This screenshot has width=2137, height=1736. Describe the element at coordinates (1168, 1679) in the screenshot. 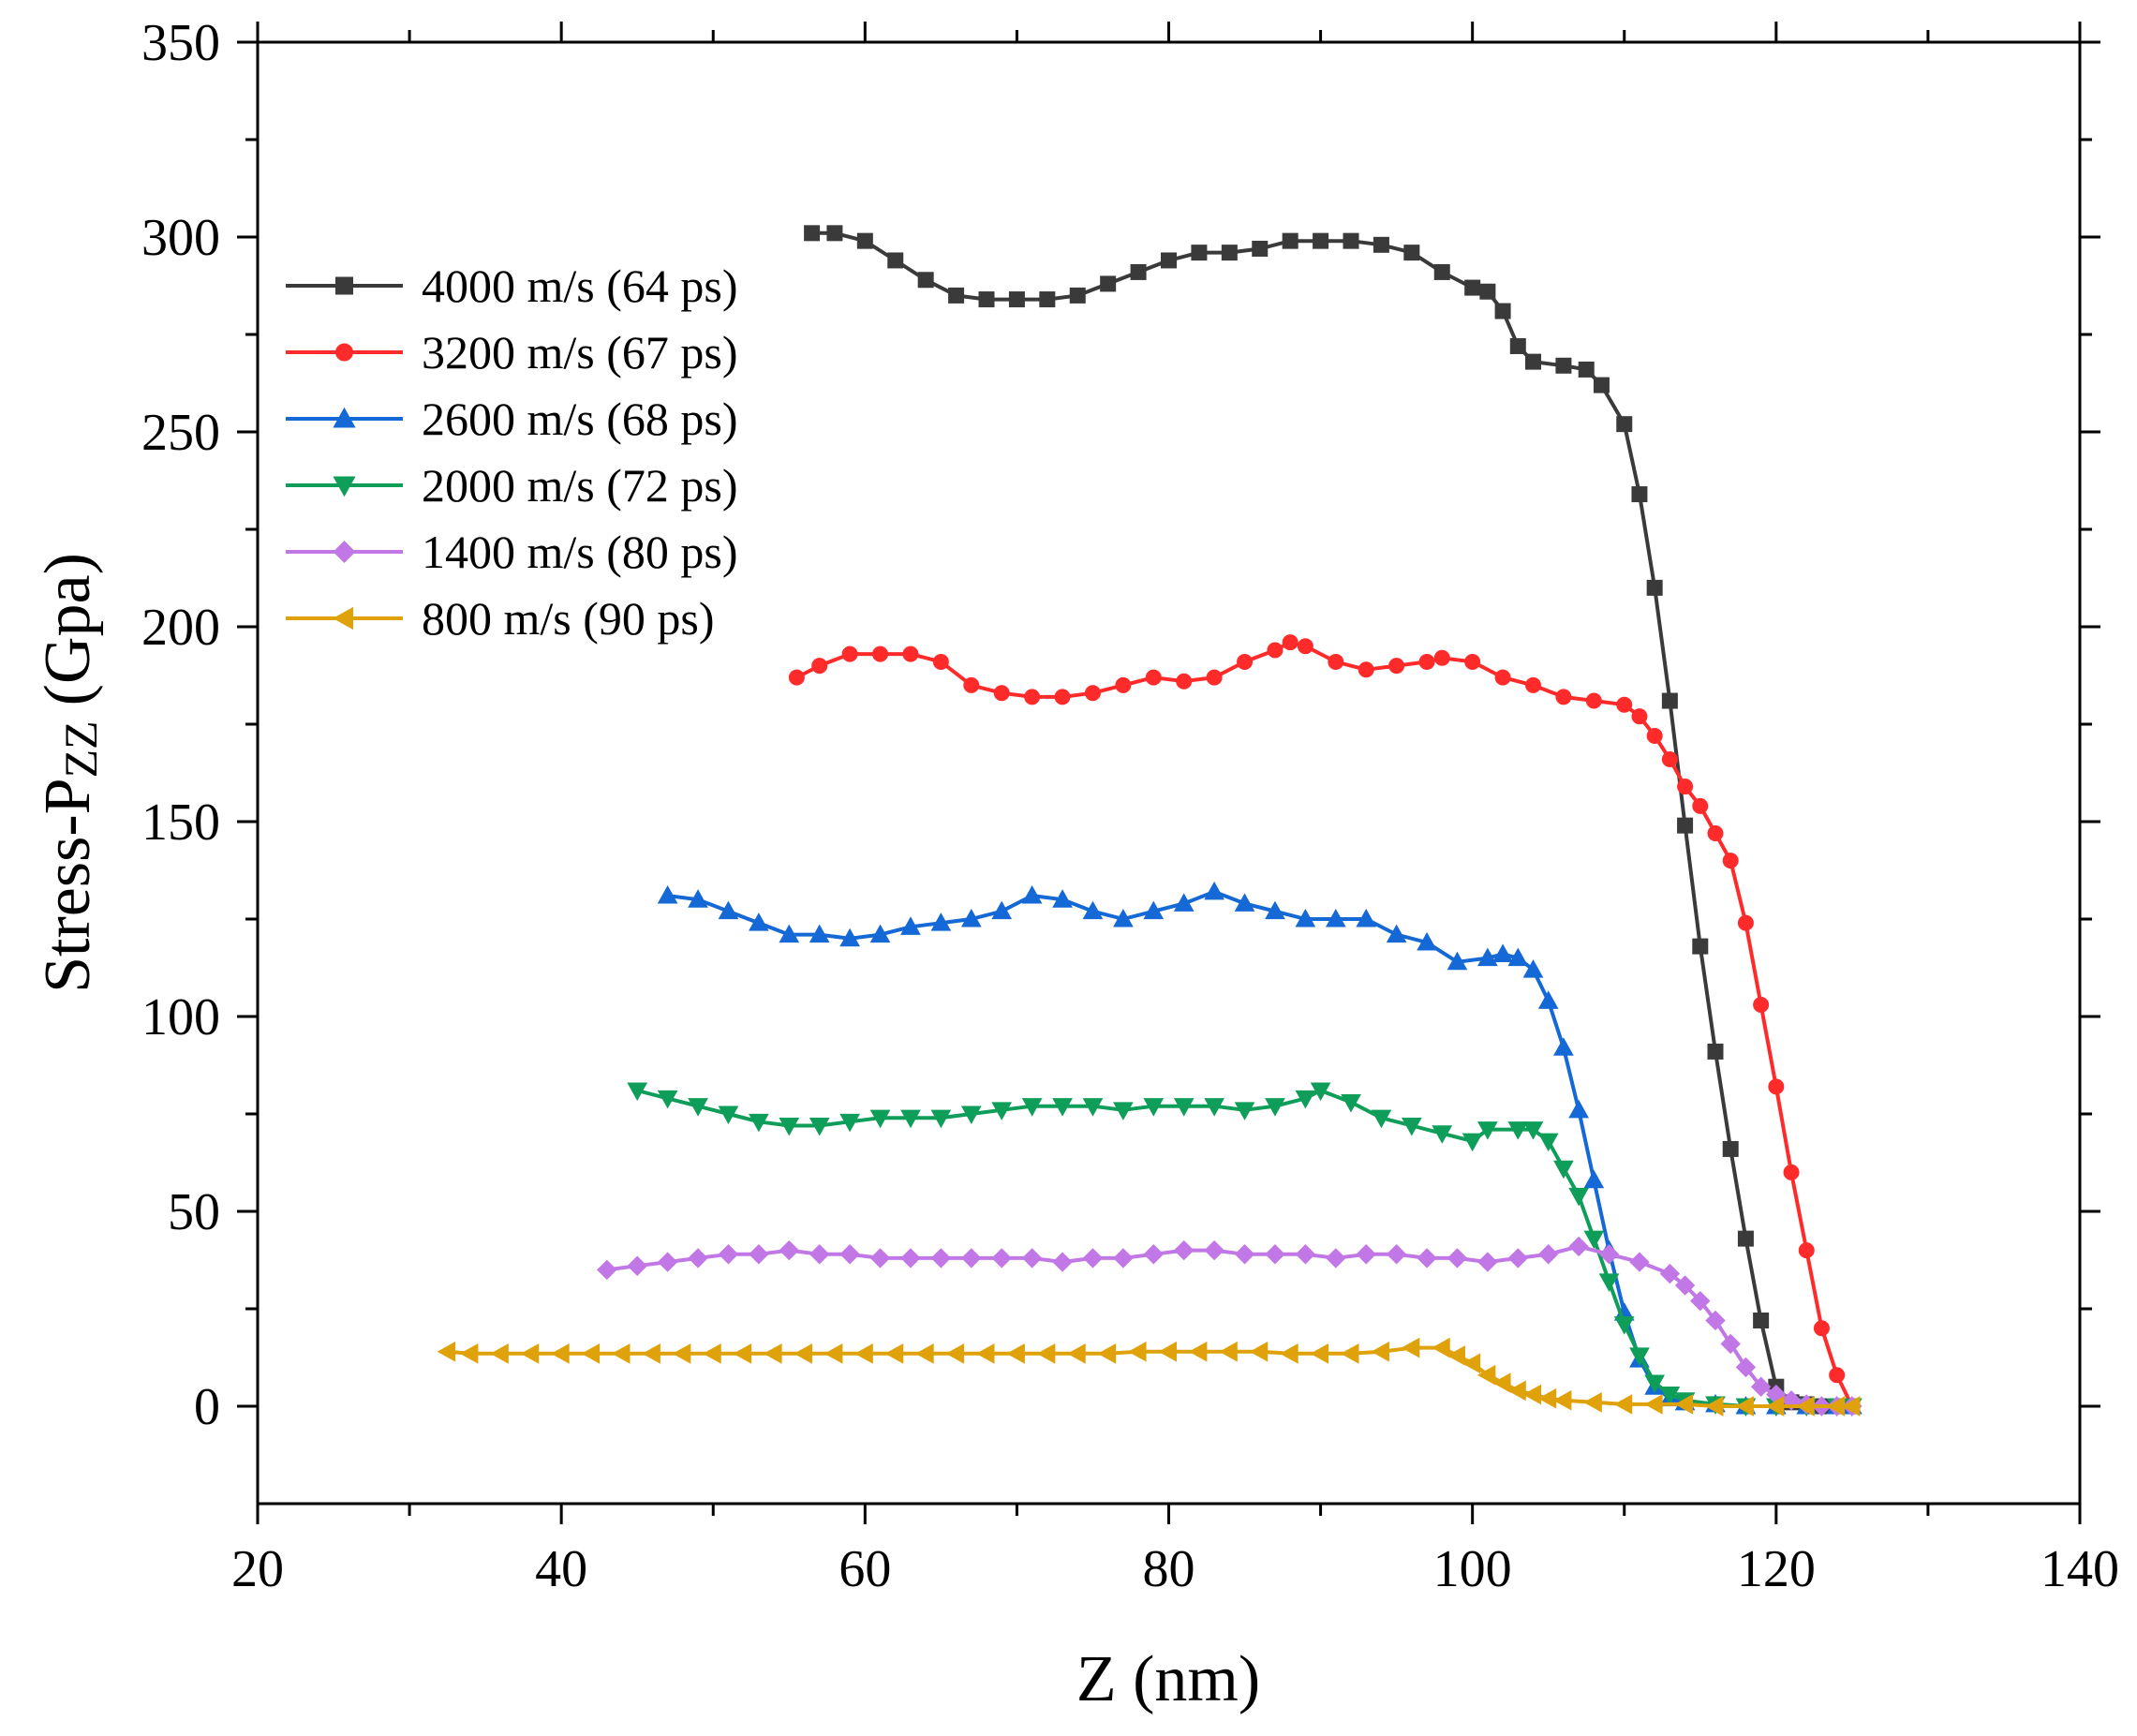

I see `x-axis-title: Z (nm)` at that location.